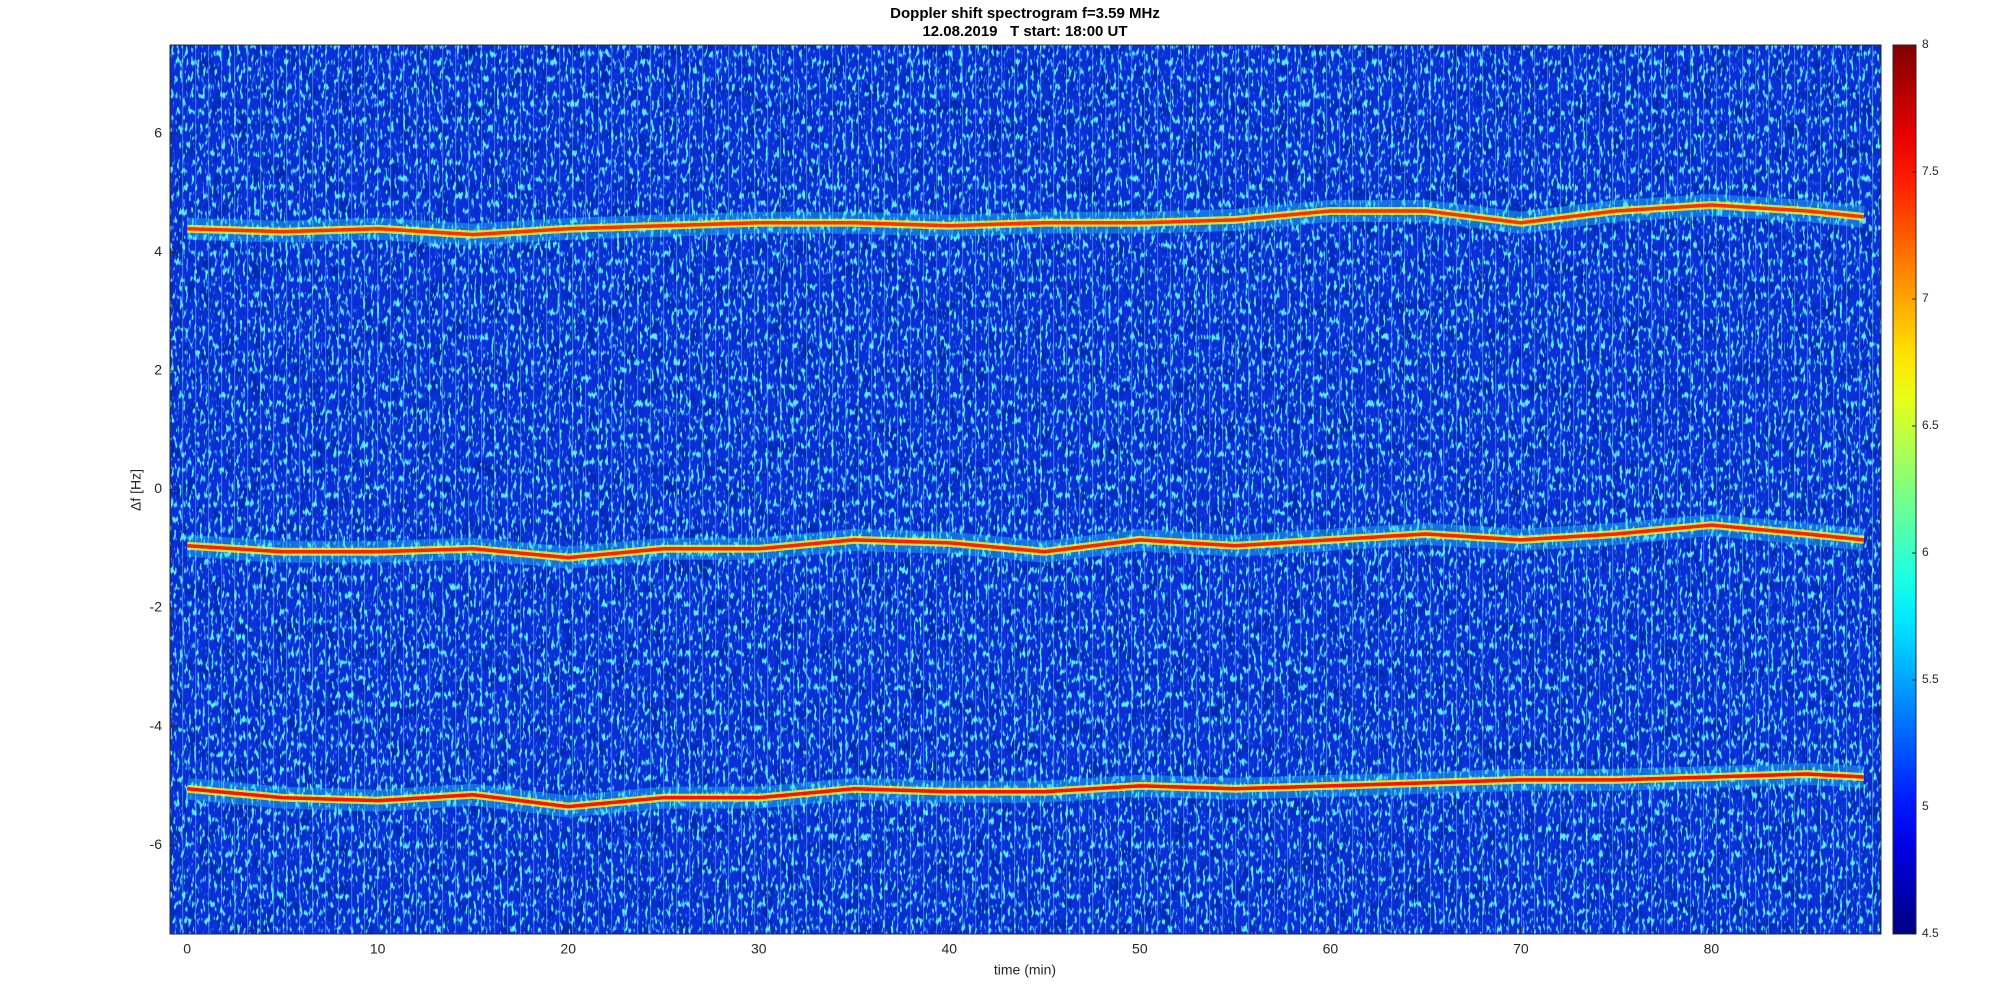  Describe the element at coordinates (1930, 679) in the screenshot. I see `colorbar-tick-label: 5.5` at that location.